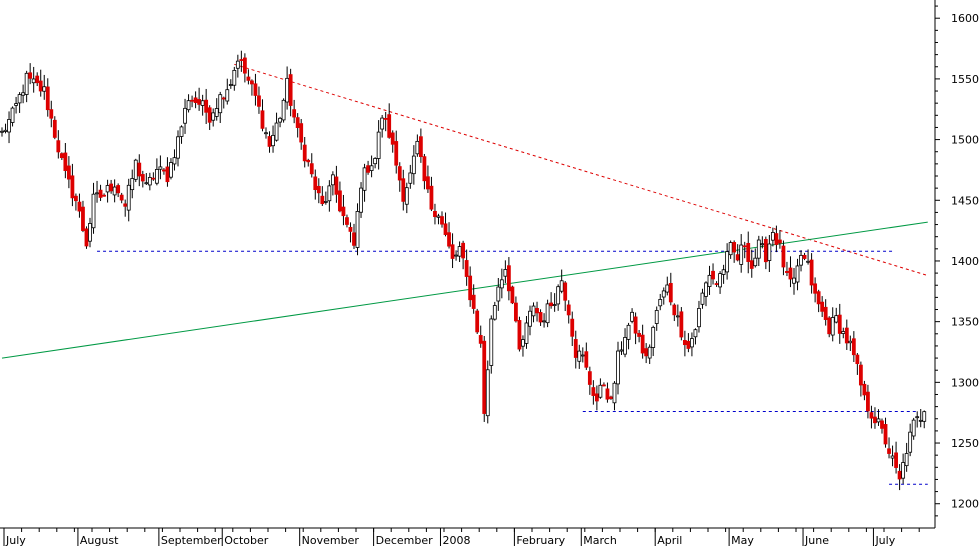 The height and width of the screenshot is (550, 979). I want to click on x-tick-label: August, so click(99, 540).